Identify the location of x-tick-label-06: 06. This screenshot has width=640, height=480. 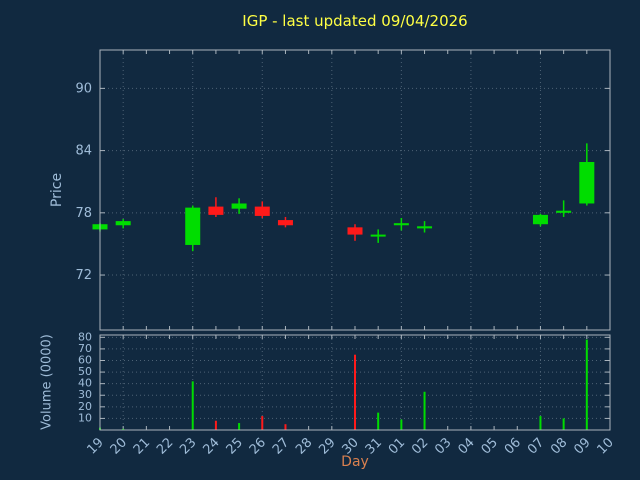
(513, 446).